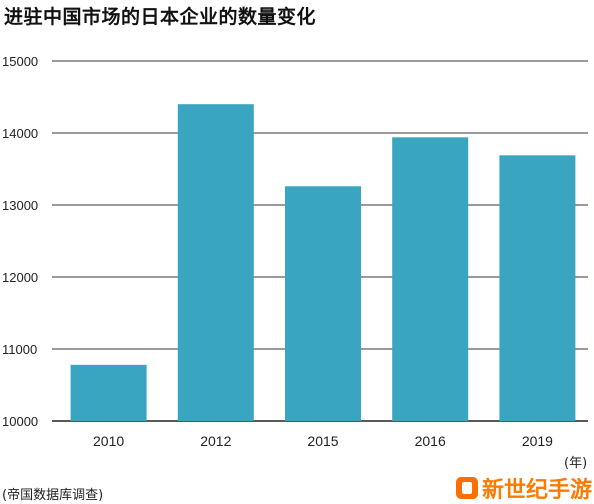  Describe the element at coordinates (53, 495) in the screenshot. I see `source-note: (帝国数据库调查)` at that location.